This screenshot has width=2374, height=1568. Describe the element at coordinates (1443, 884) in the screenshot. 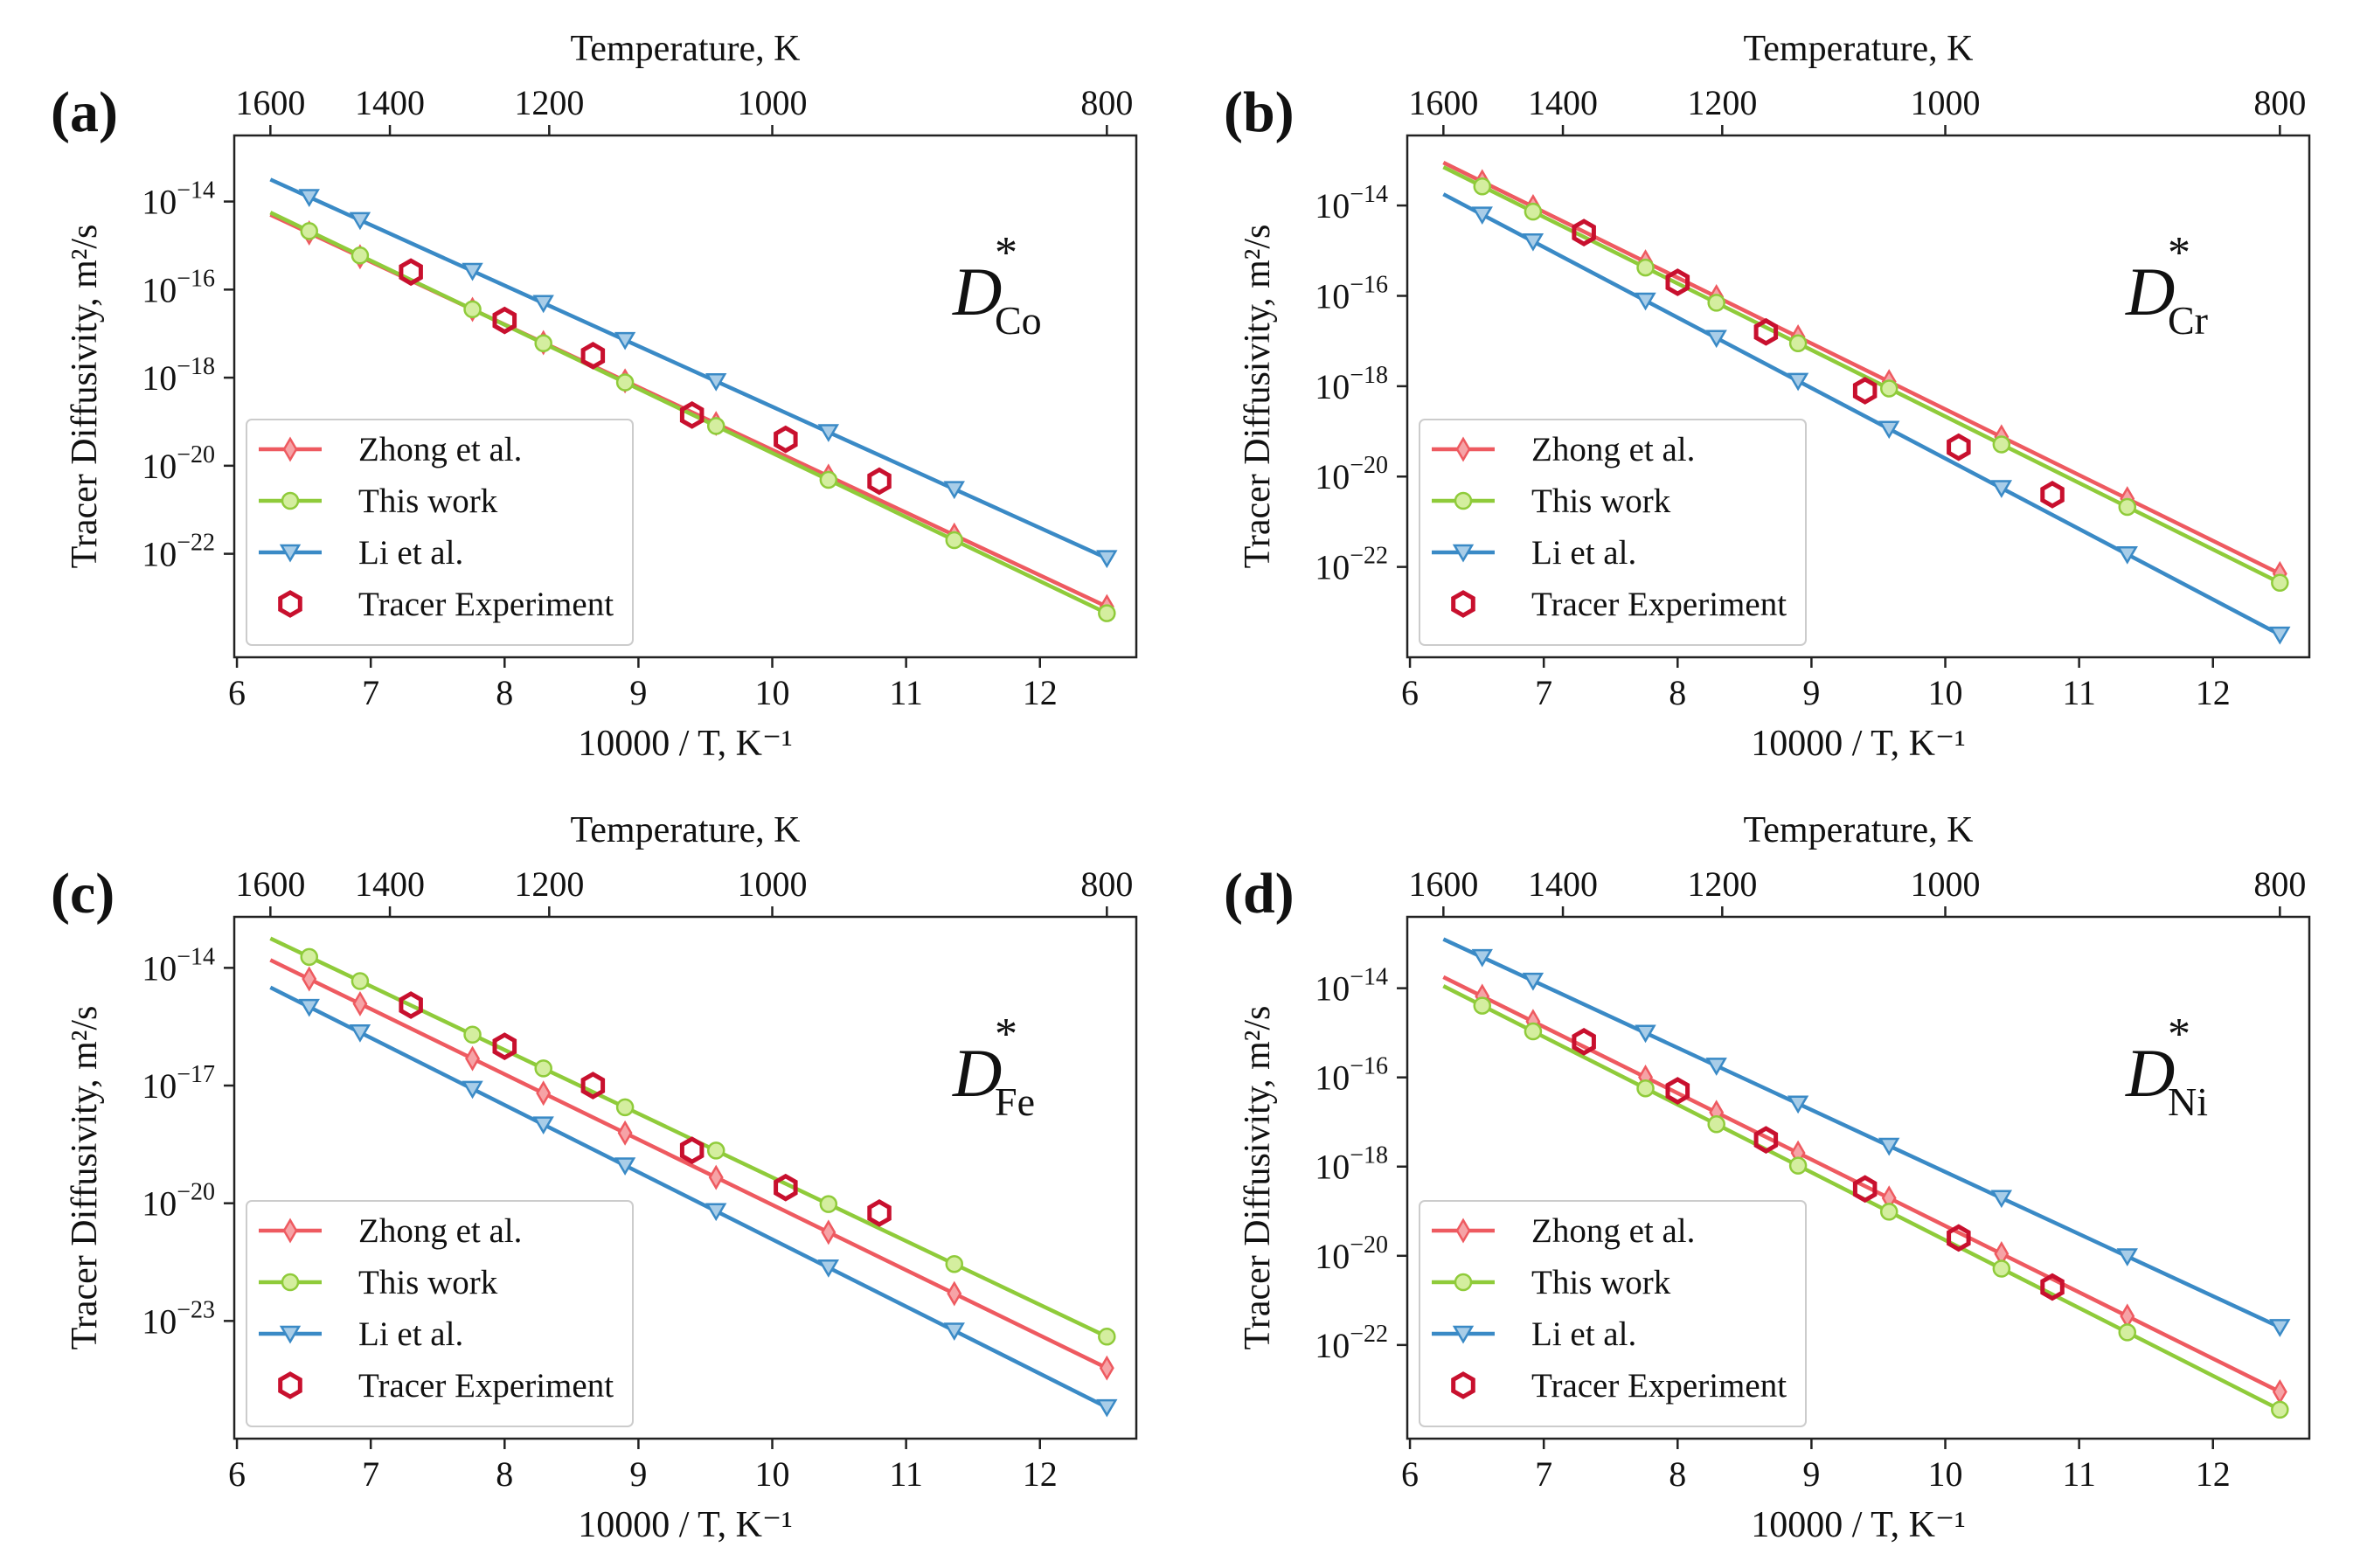

I see `top-tick-label: 1600` at that location.